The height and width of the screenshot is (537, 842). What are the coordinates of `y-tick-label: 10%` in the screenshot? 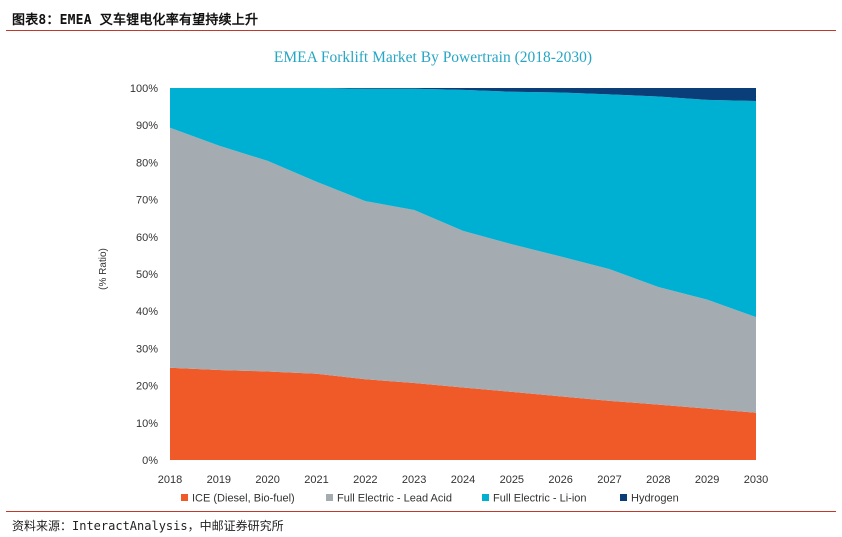 It's located at (147, 424).